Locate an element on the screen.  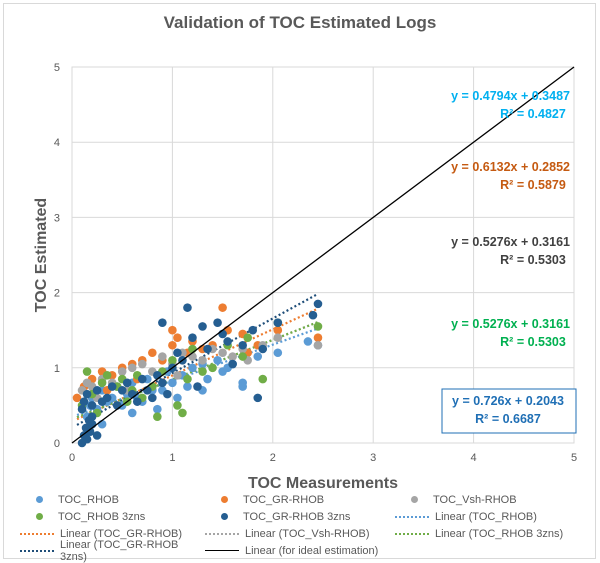
y-tick-label: 3 is located at coordinates (57, 218).